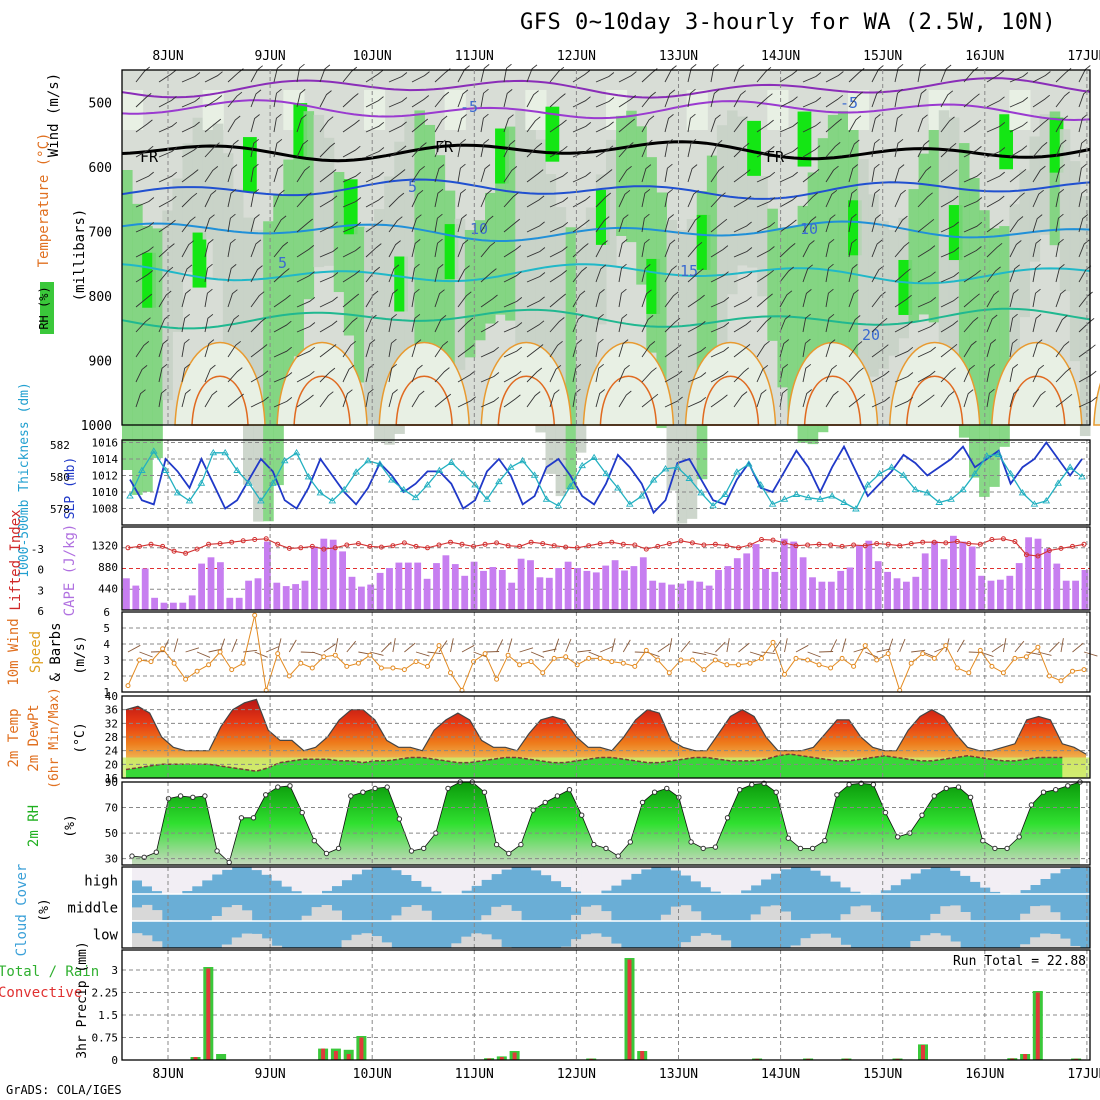  I want to click on wind-tick: 2, so click(106, 676).